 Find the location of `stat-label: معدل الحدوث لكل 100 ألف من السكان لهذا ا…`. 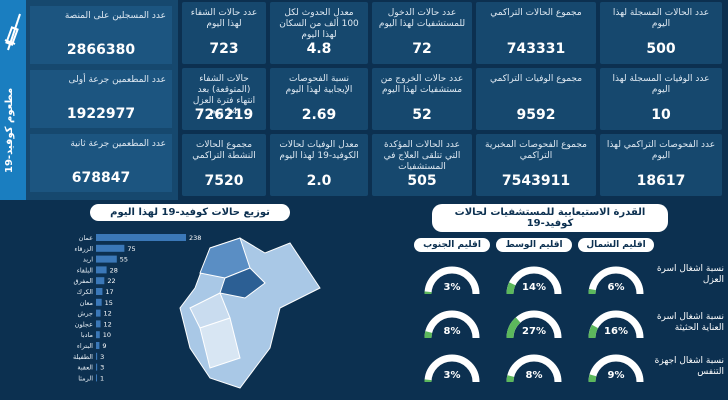

stat-label: معدل الحدوث لكل 100 ألف من السكان لهذا ا… is located at coordinates (319, 24).